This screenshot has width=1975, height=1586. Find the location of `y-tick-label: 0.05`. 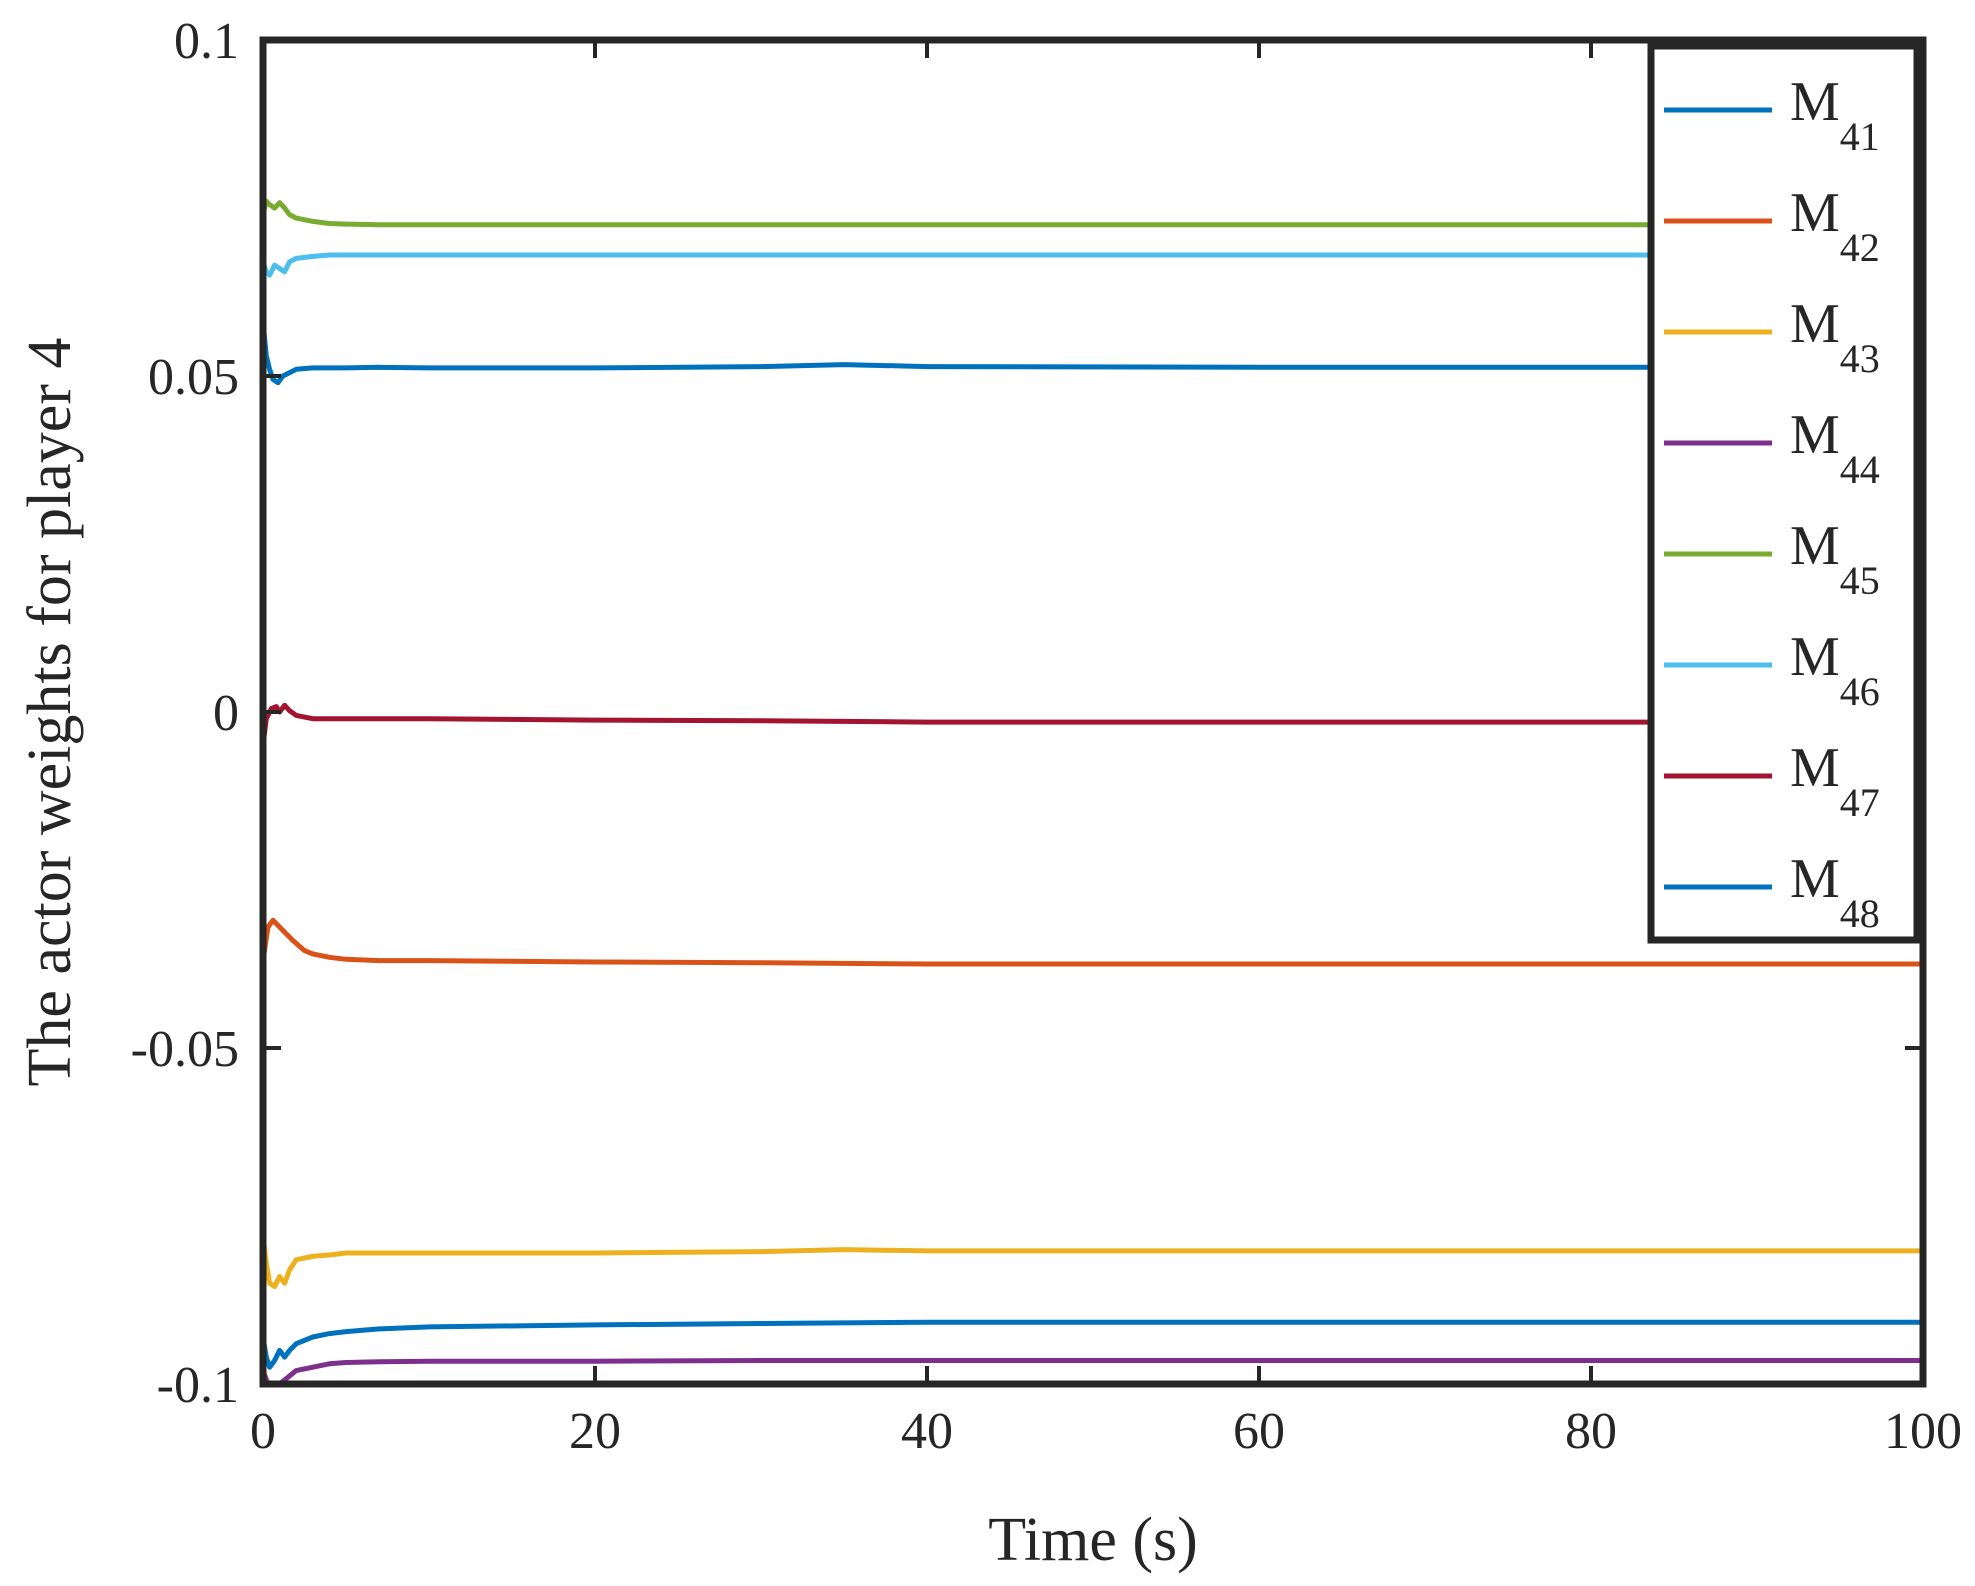

y-tick-label: 0.05 is located at coordinates (193, 377).